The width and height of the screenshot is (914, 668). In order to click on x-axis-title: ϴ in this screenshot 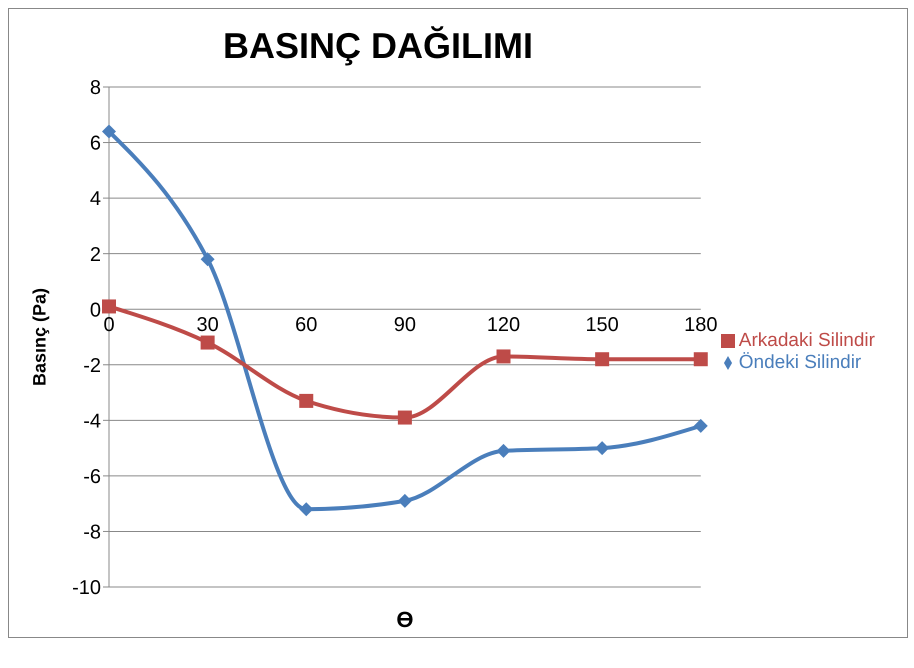, I will do `click(405, 619)`.